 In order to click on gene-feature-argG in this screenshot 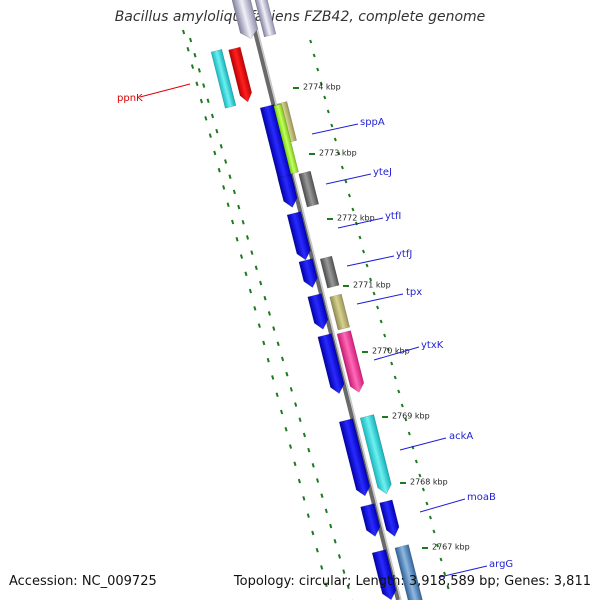, I will do `click(409, 572)`.